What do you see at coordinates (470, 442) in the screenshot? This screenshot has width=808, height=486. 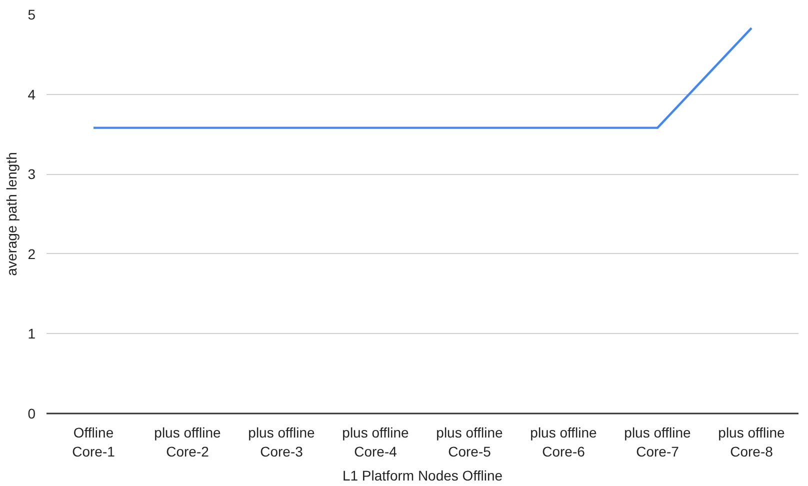 I see `x-tick-label: plus offline Core-5` at bounding box center [470, 442].